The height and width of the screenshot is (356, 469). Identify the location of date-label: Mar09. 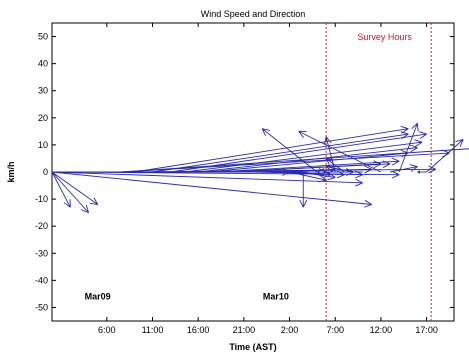
(98, 296).